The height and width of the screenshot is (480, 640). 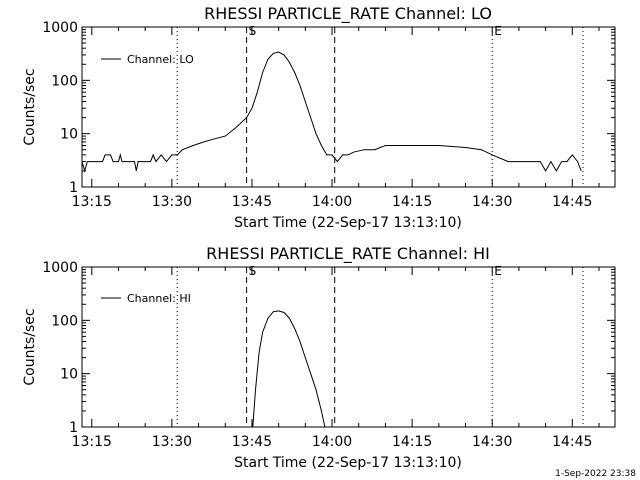 What do you see at coordinates (60, 268) in the screenshot?
I see `y-tick-label-hi: 1000` at bounding box center [60, 268].